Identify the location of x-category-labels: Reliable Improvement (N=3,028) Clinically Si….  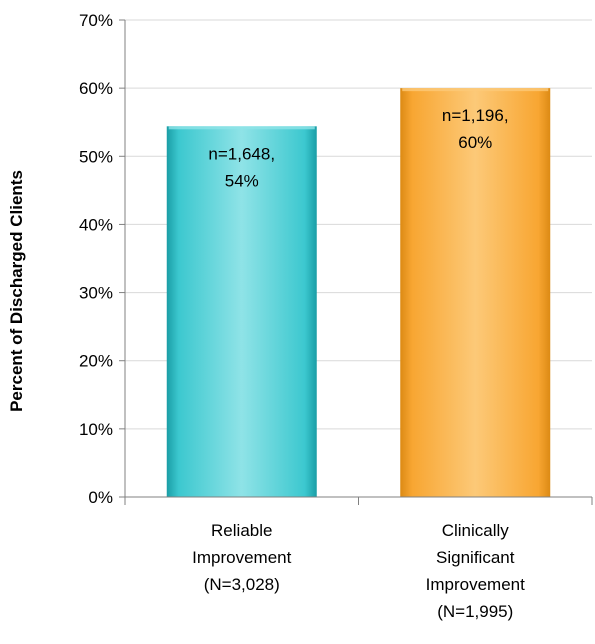
(358, 571).